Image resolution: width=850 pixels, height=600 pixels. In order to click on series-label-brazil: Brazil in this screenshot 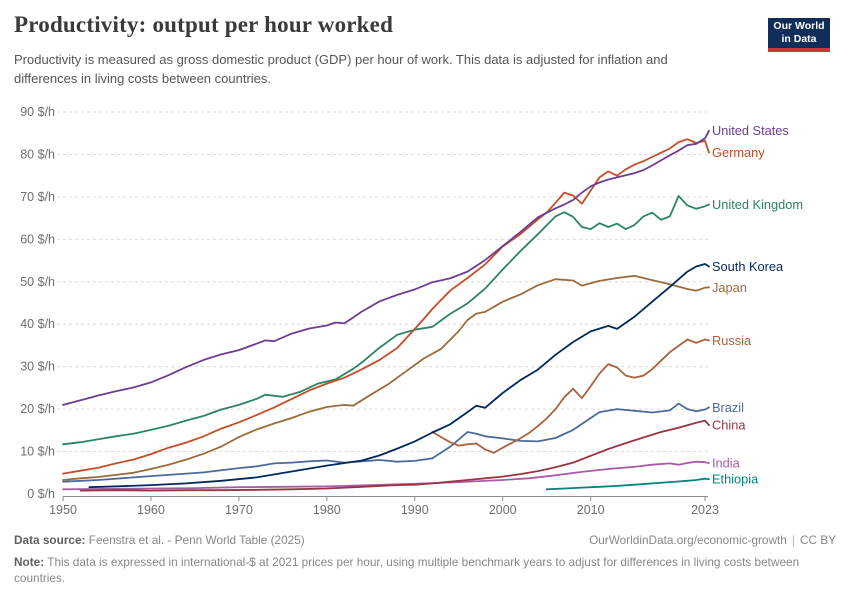, I will do `click(728, 407)`.